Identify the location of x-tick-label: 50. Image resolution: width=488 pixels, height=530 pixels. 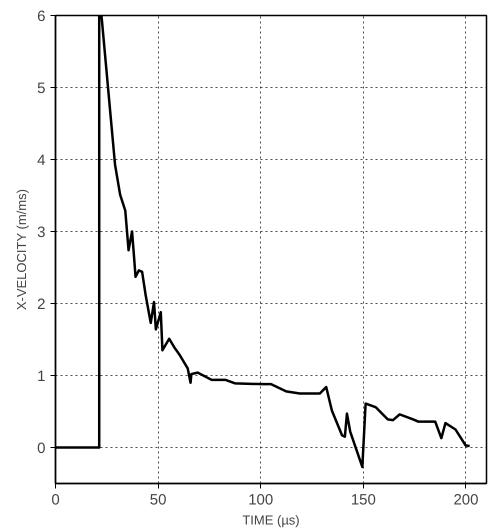
(158, 500).